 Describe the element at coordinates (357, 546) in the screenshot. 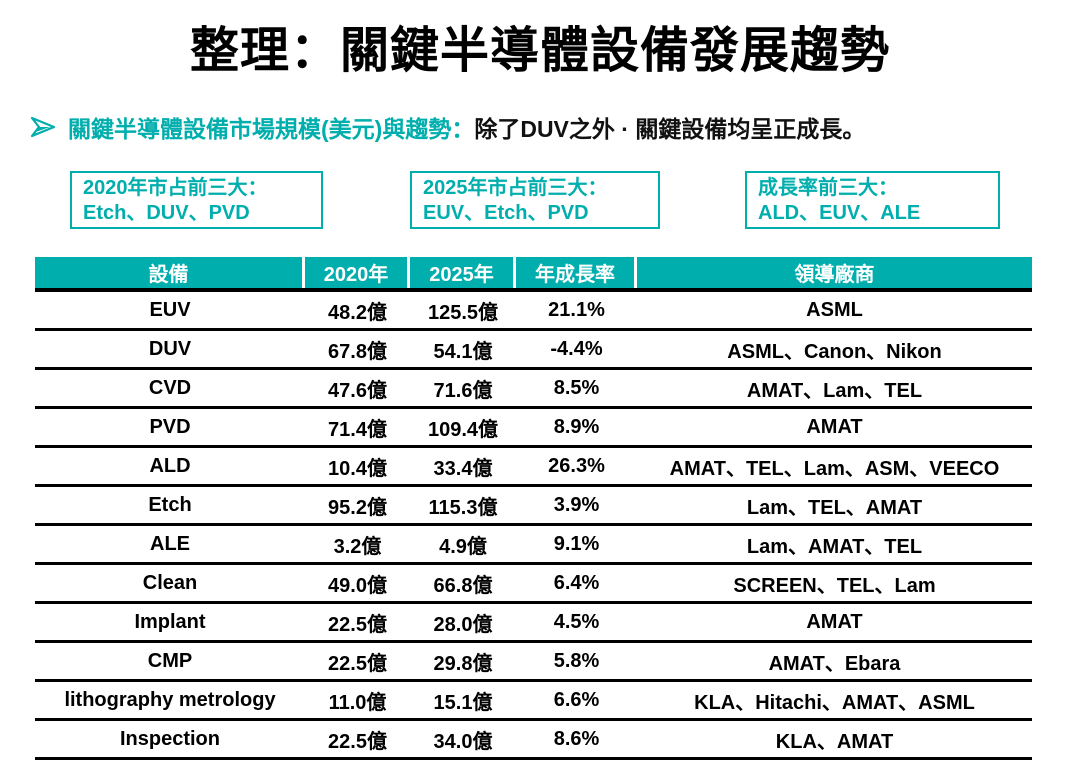

I see `table-cell: 3.2億` at that location.